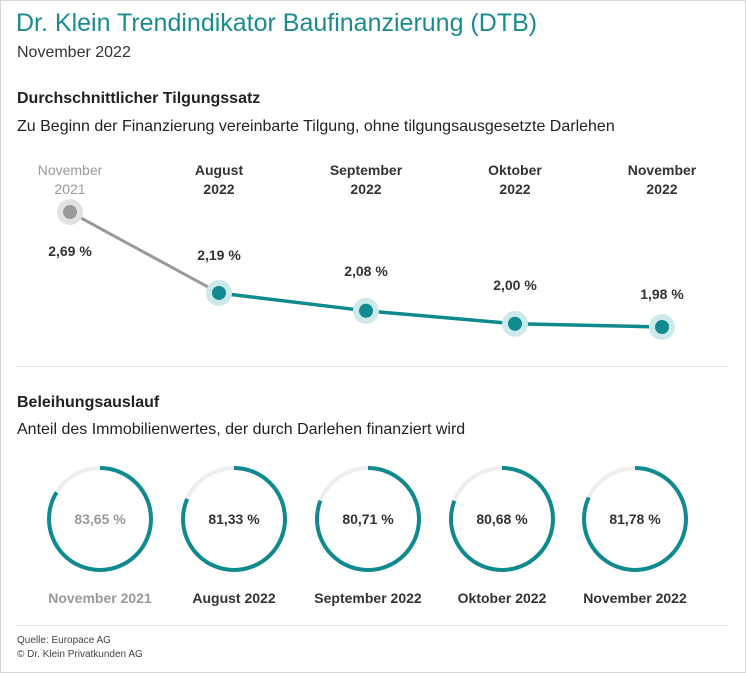 The width and height of the screenshot is (746, 673). Describe the element at coordinates (502, 598) in the screenshot. I see `ring-category-label: Oktober 2022` at that location.